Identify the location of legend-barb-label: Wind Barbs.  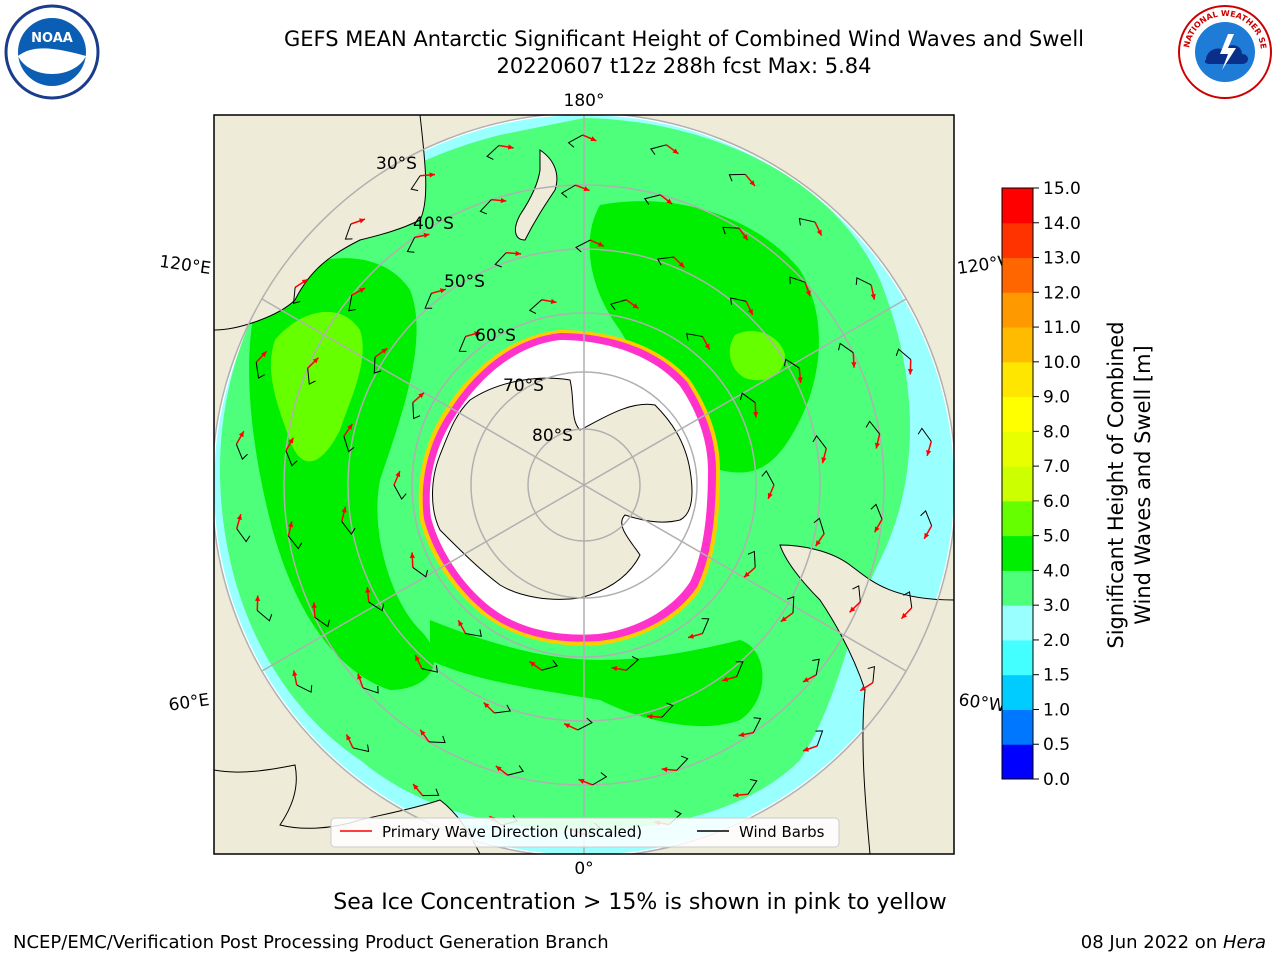
(782, 832).